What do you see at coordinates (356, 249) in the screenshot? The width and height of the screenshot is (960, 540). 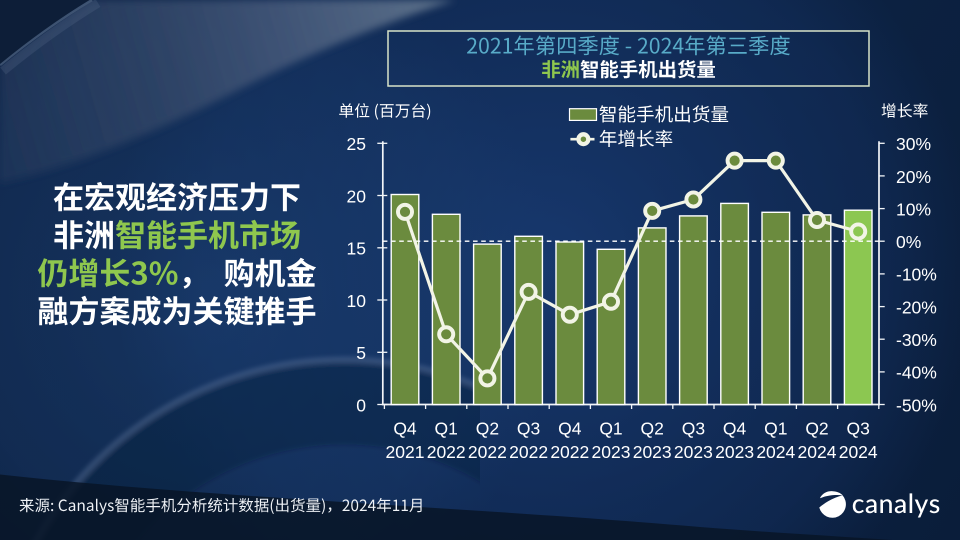 I see `svg-text: 15` at bounding box center [356, 249].